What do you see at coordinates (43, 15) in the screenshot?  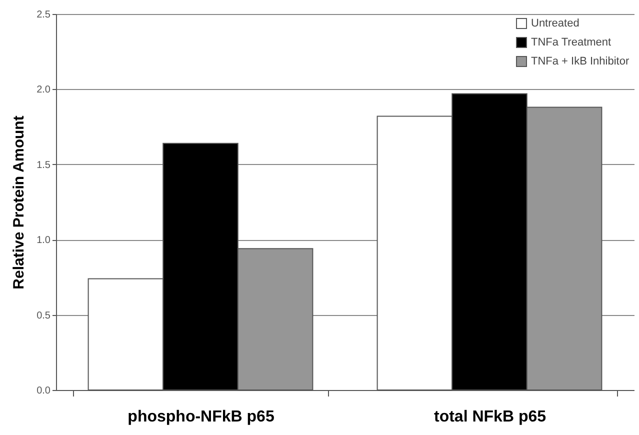 I see `y-tick-label: 2.5` at bounding box center [43, 15].